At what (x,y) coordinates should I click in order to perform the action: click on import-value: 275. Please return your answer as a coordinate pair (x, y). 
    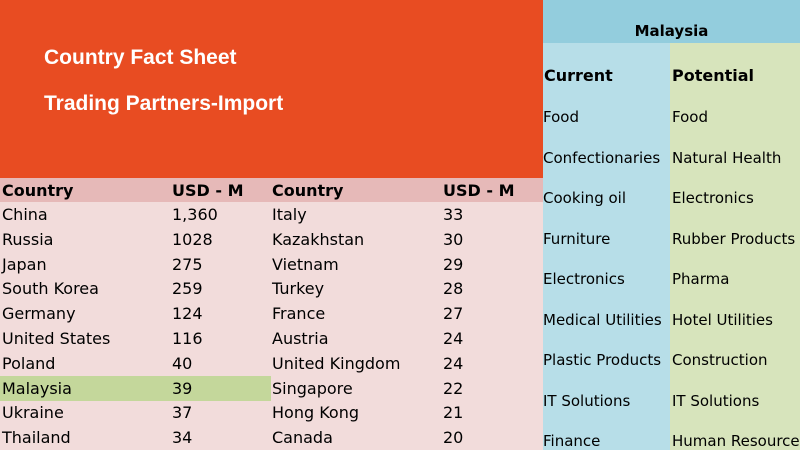
    Looking at the image, I should click on (187, 264).